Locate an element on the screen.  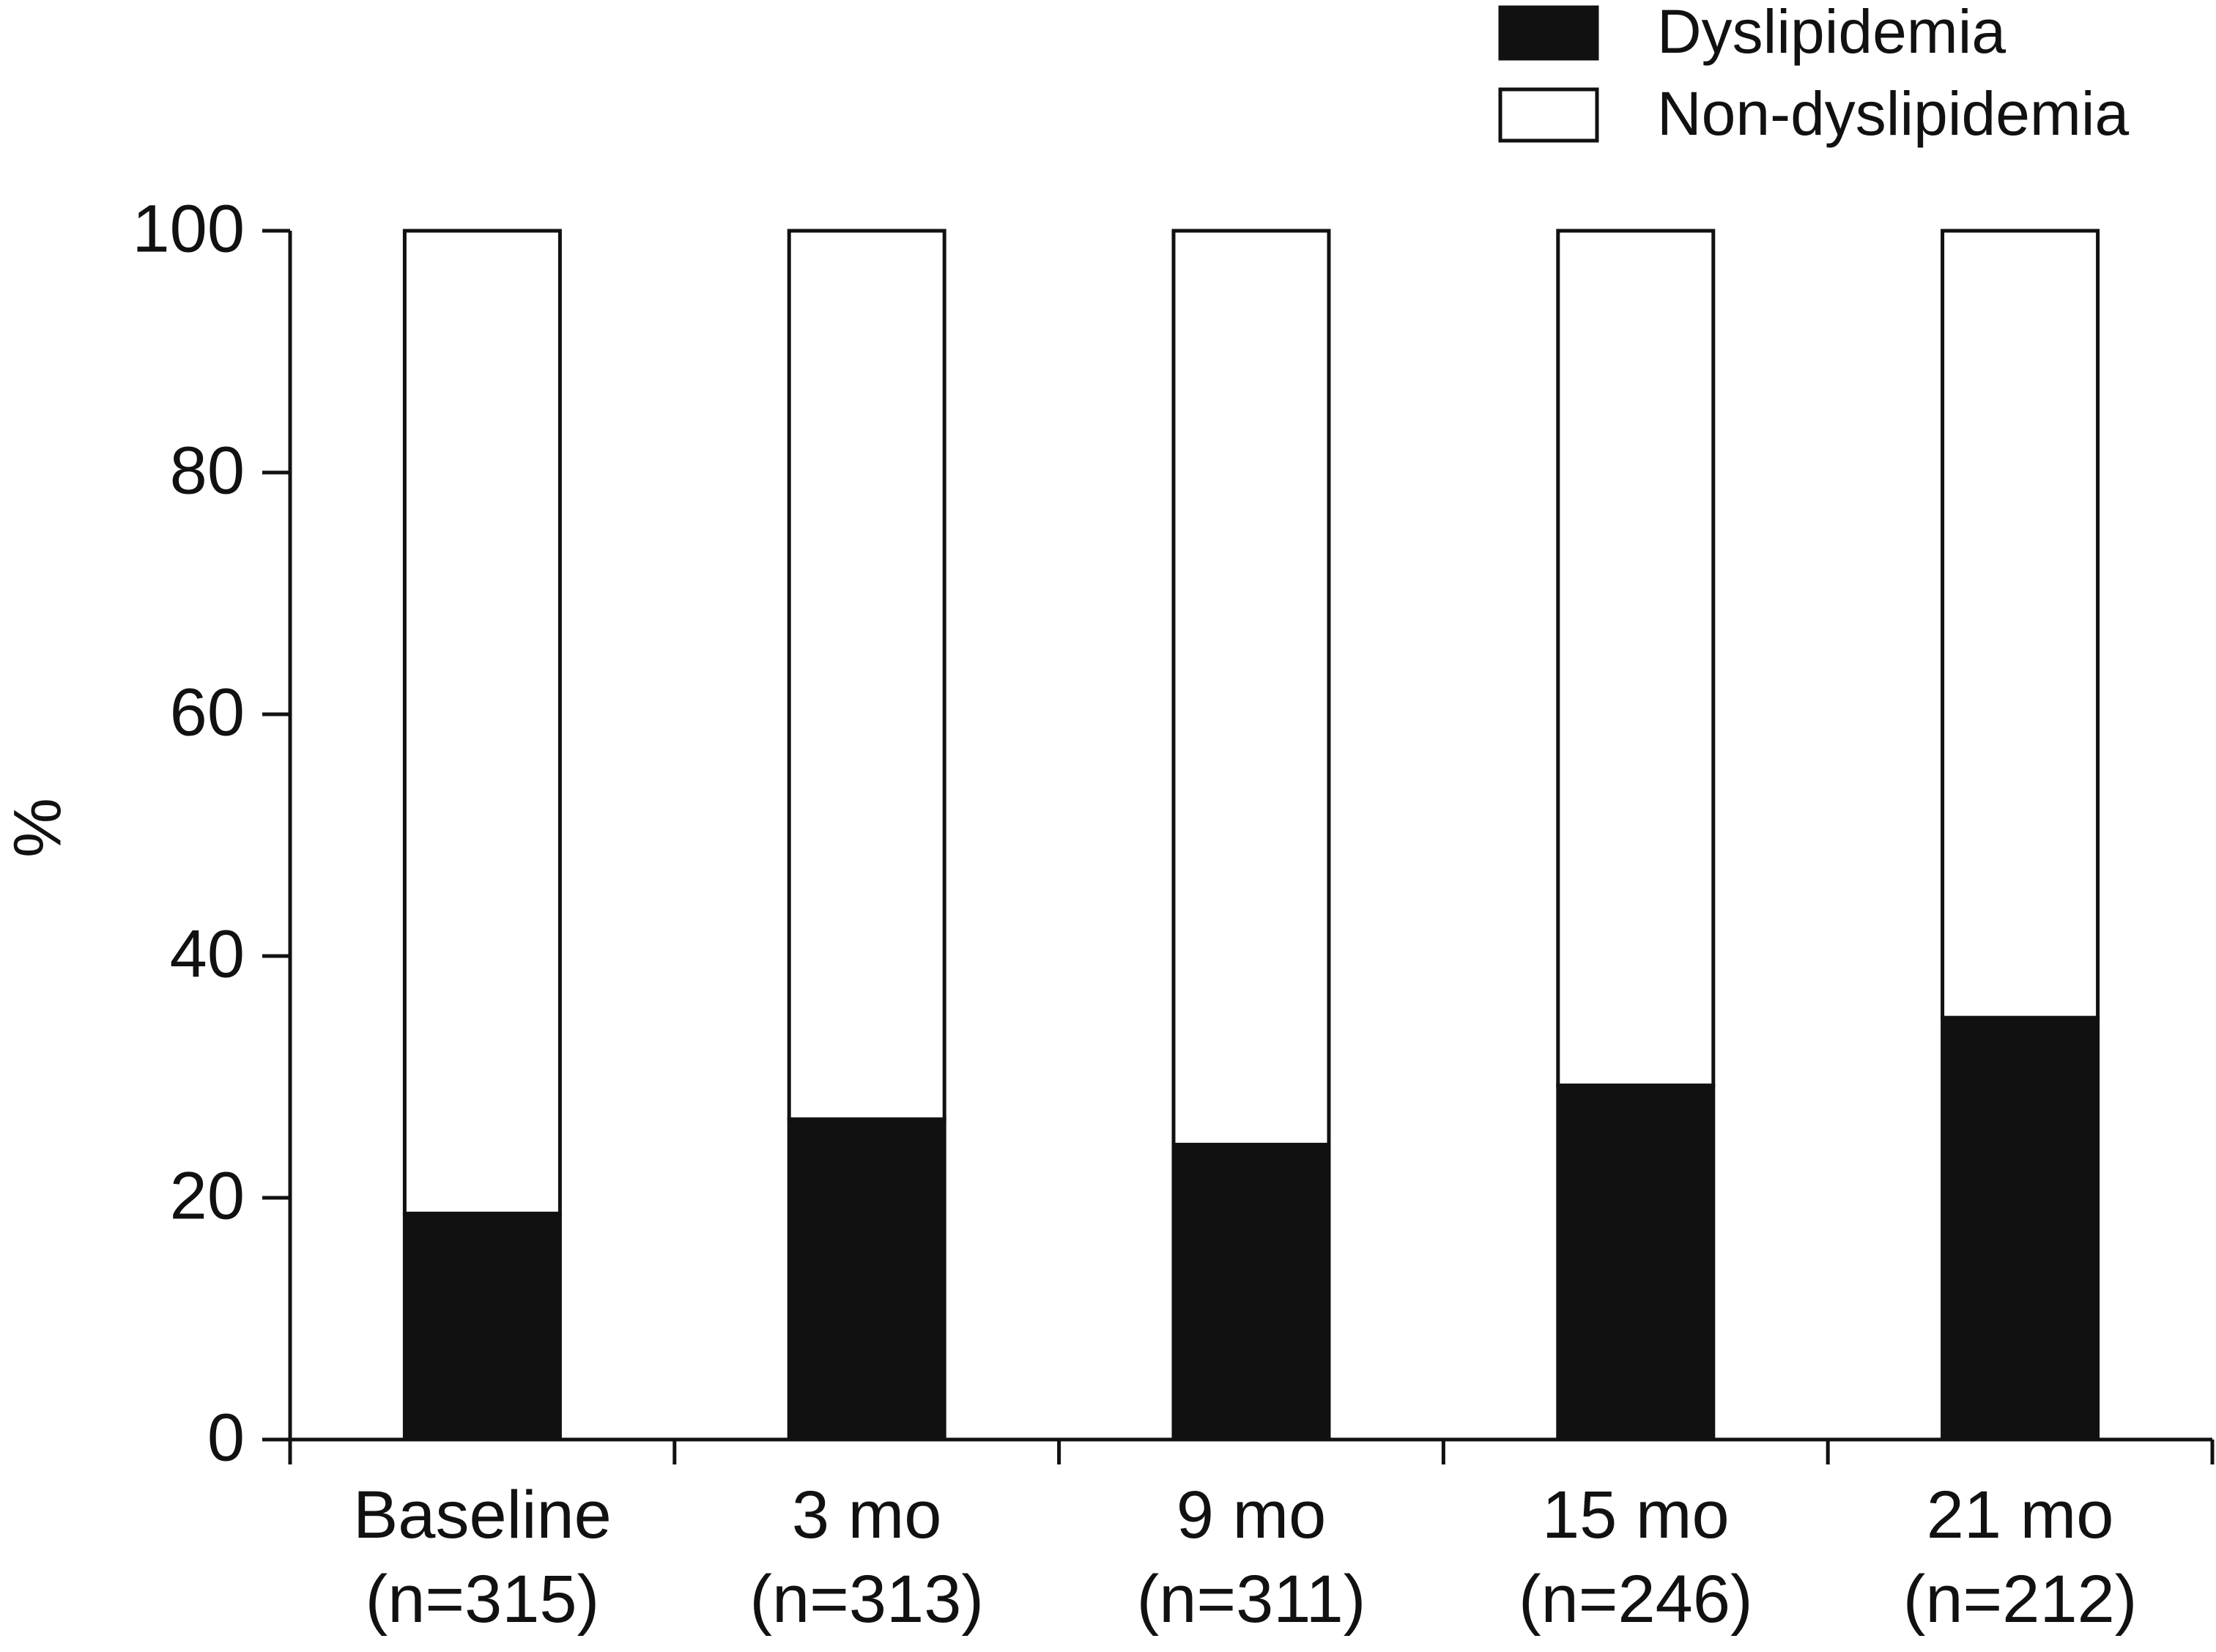
y-tick-label: 0 is located at coordinates (226, 1437).